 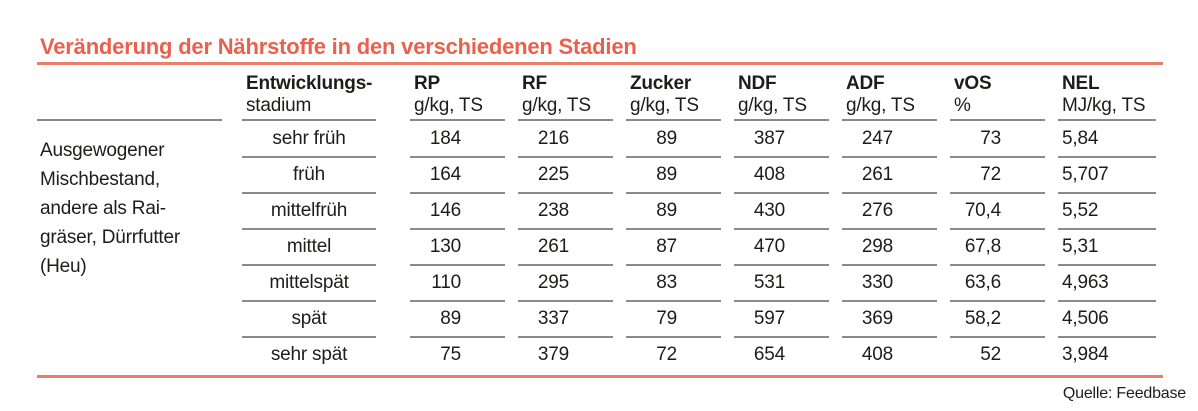 What do you see at coordinates (63, 266) in the screenshot?
I see `row-group-label-line: (Heu)` at bounding box center [63, 266].